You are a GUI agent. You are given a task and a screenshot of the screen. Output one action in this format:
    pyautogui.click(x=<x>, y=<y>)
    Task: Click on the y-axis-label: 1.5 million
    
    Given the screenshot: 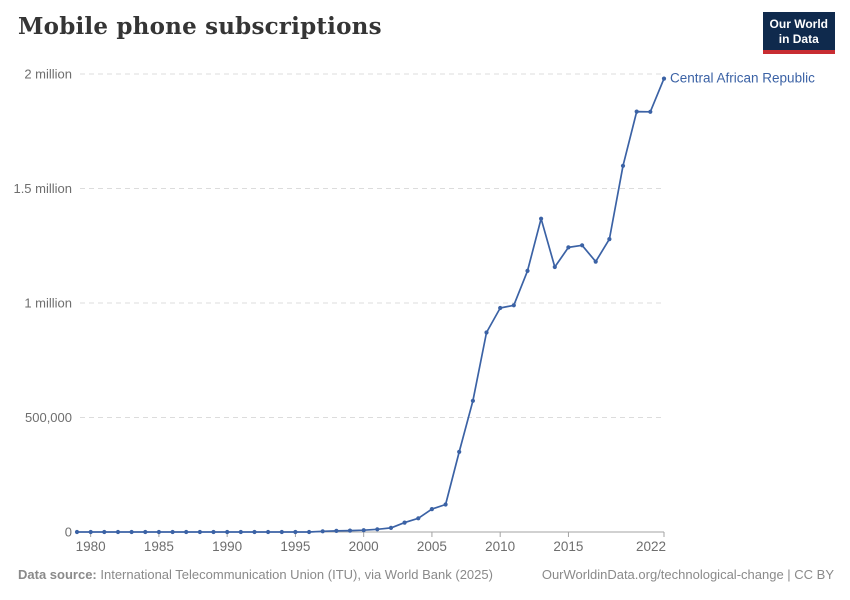 What is the action you would take?
    pyautogui.click(x=42, y=188)
    